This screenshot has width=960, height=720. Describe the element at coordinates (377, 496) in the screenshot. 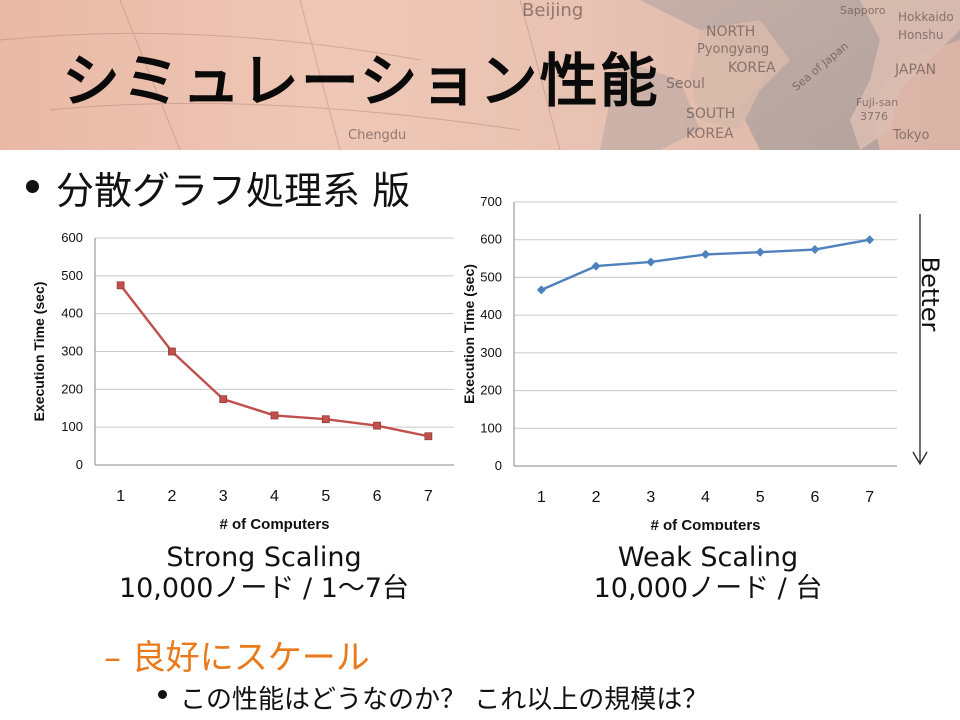

I see `strong-x-tick-label: 6` at that location.